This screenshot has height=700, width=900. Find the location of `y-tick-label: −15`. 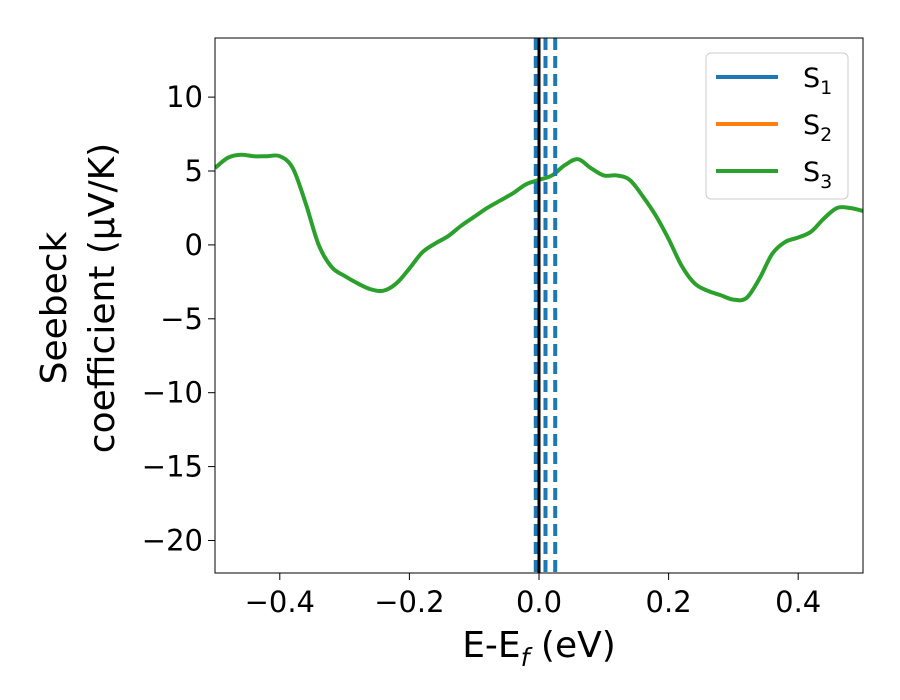

y-tick-label: −15 is located at coordinates (172, 467).